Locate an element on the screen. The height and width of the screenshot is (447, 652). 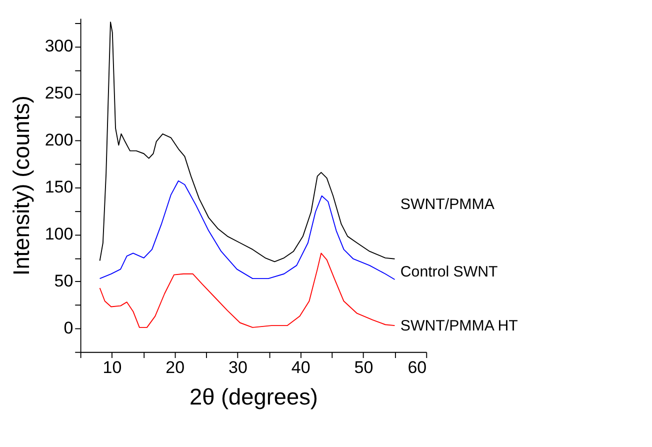
y-tick-label: 300 is located at coordinates (59, 46).